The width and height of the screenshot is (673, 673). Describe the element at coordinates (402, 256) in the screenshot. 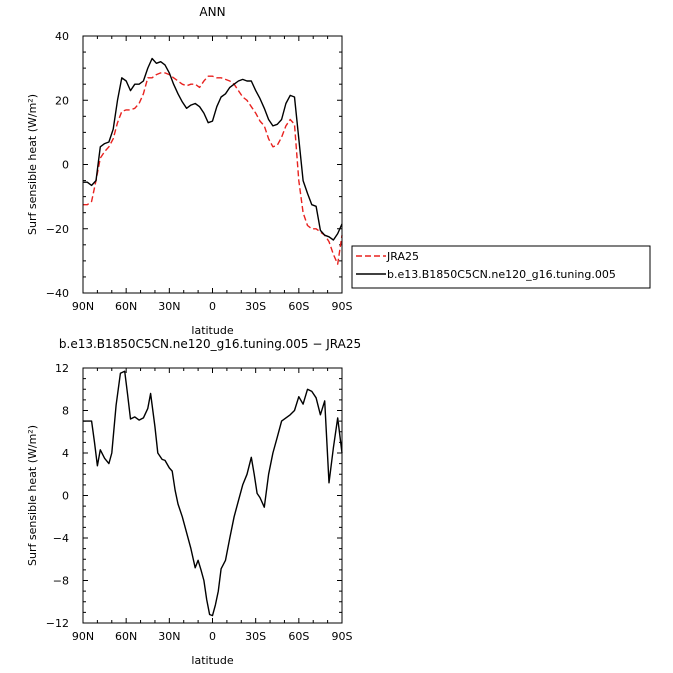

I see `legend-entry-jra25: JRA25` at that location.